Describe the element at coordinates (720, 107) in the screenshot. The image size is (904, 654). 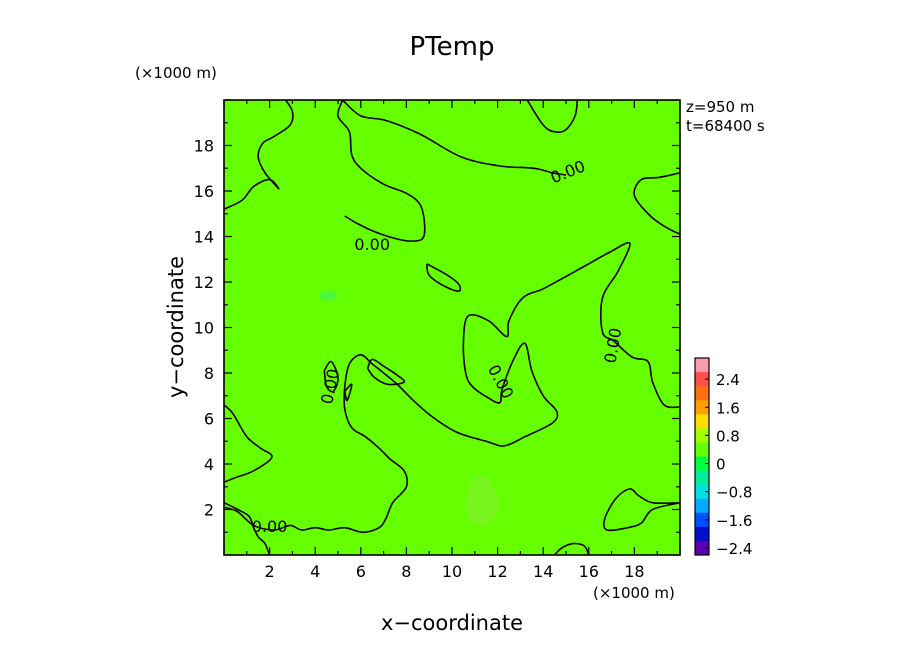
I see `z-level-annotation: z=950 m` at that location.